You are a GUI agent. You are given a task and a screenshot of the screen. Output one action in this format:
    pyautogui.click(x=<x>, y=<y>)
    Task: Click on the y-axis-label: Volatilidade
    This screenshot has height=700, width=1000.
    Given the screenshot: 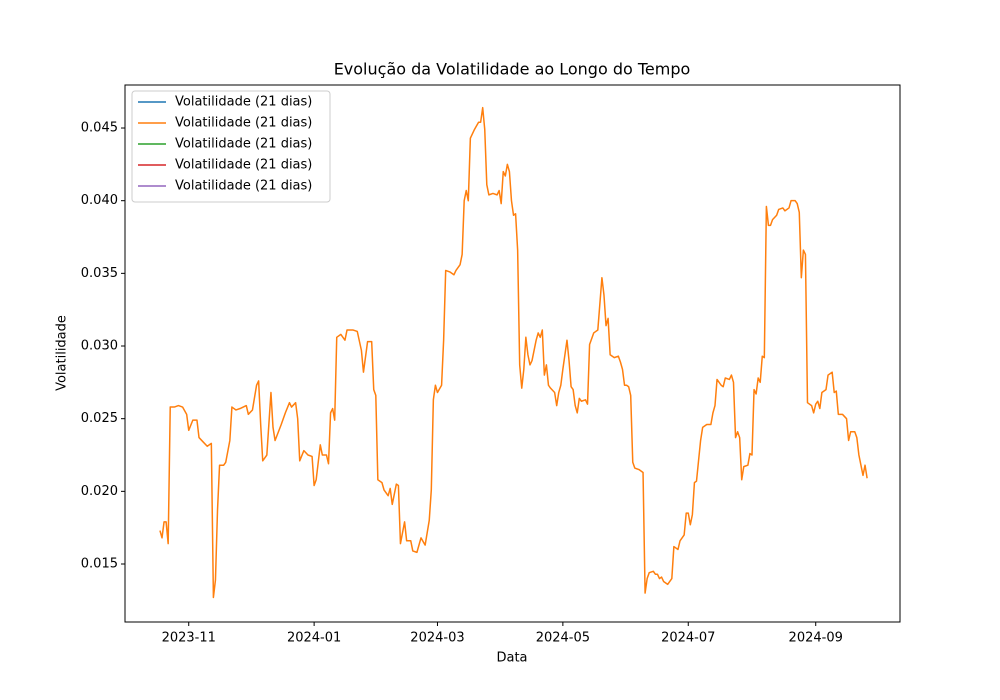 What is the action you would take?
    pyautogui.click(x=62, y=353)
    